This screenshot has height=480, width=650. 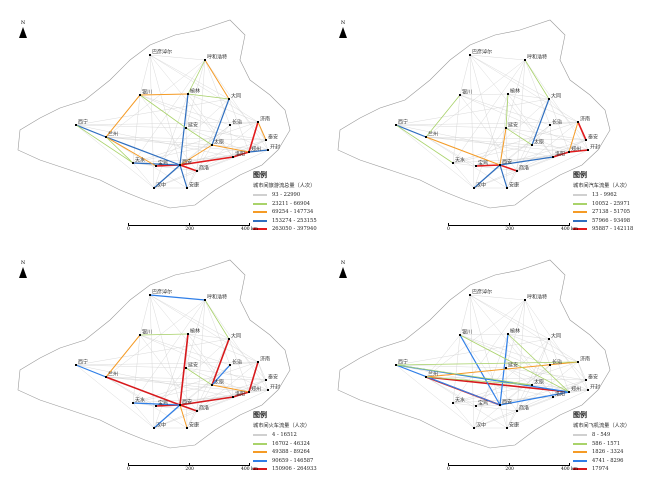 What do you see at coordinates (83, 122) in the screenshot?
I see `city-label: 西宁` at bounding box center [83, 122].